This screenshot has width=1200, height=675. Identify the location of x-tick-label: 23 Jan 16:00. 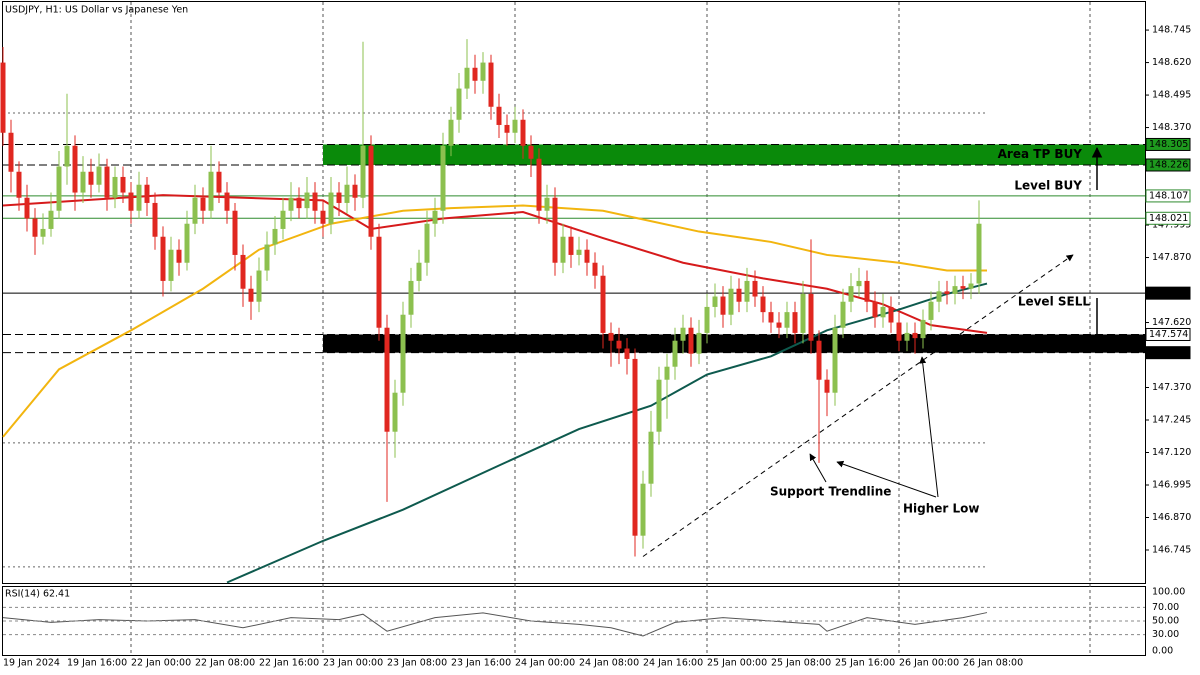
(481, 663).